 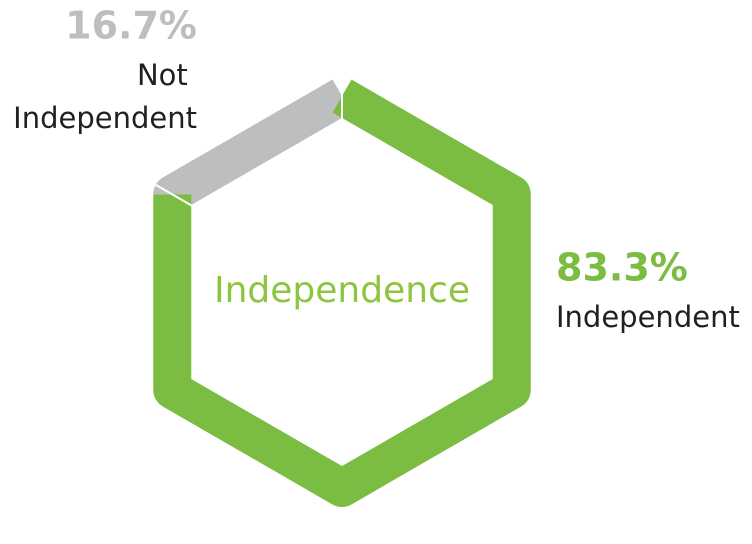 I want to click on value-label: 83.3%, so click(x=622, y=268).